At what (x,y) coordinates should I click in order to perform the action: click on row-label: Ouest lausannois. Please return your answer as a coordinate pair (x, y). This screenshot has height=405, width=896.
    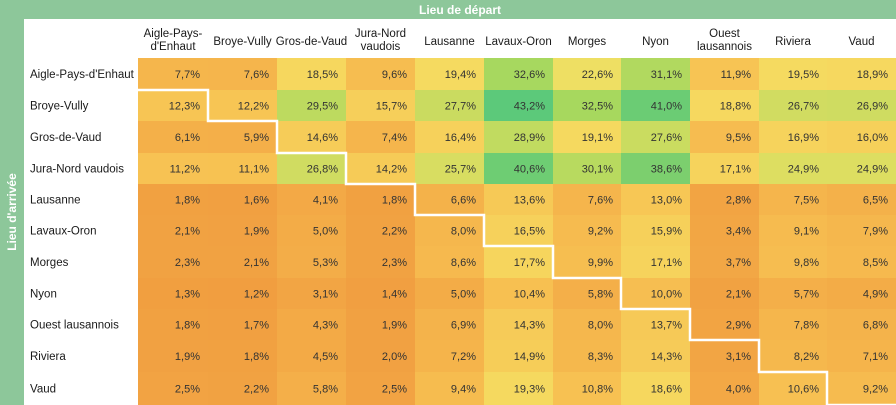
    Looking at the image, I should click on (74, 326).